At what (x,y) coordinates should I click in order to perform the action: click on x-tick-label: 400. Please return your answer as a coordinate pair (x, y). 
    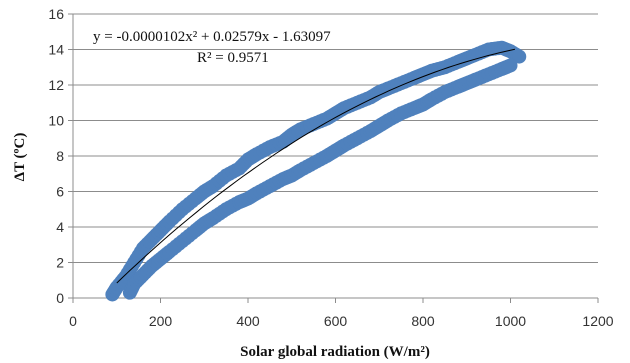
    Looking at the image, I should click on (248, 321).